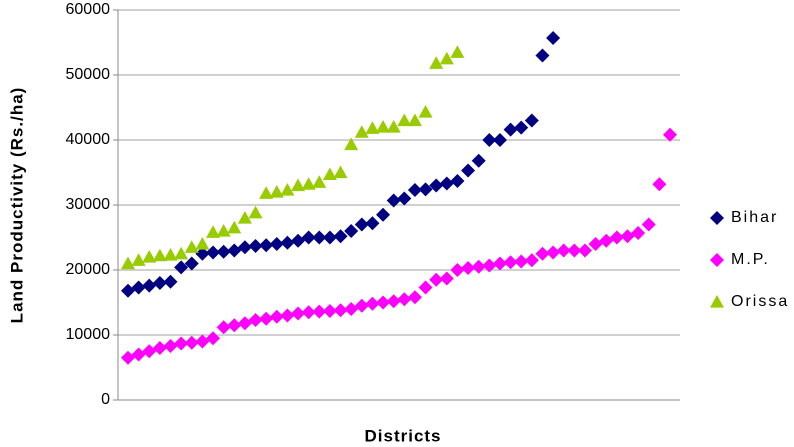  What do you see at coordinates (88, 9) in the screenshot?
I see `y-tick-label: 60000` at bounding box center [88, 9].